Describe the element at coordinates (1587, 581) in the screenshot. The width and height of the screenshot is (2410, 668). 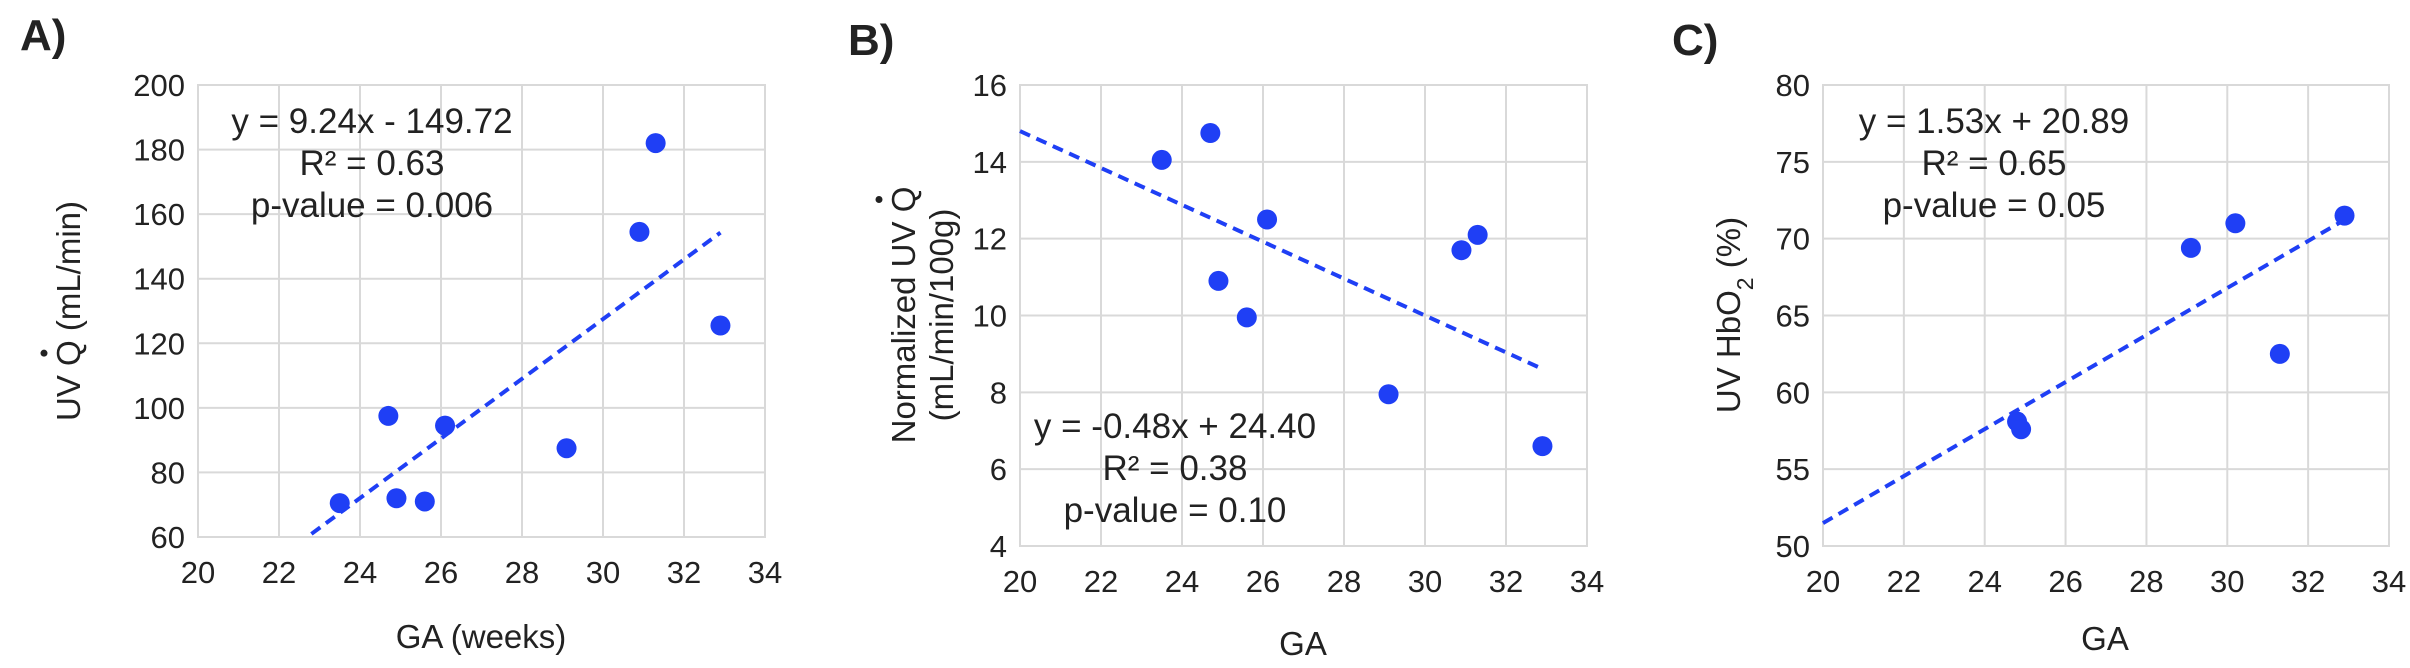
I see `chart-b-x-tick-label: 34` at that location.